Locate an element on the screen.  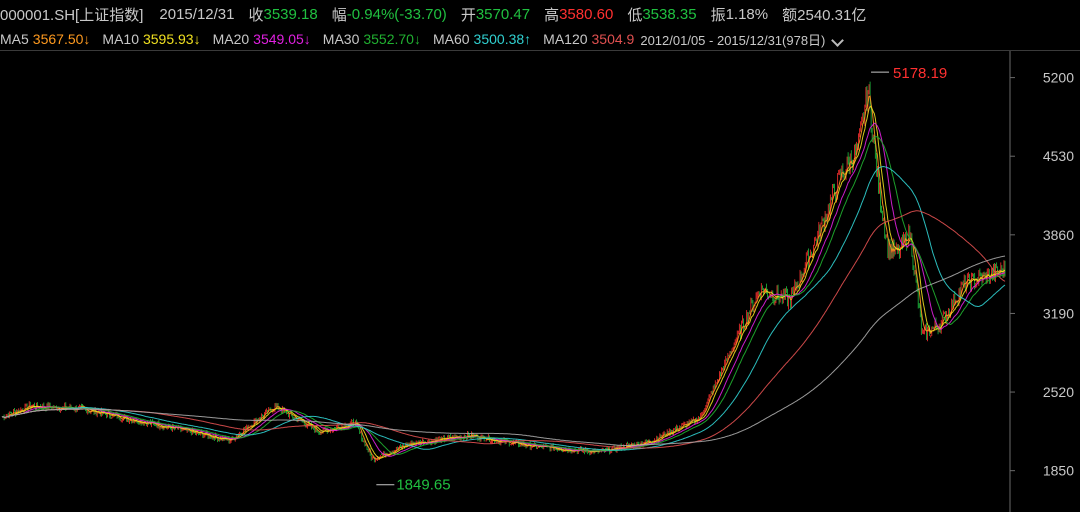
y-tick-label: 3860 is located at coordinates (1058, 235).